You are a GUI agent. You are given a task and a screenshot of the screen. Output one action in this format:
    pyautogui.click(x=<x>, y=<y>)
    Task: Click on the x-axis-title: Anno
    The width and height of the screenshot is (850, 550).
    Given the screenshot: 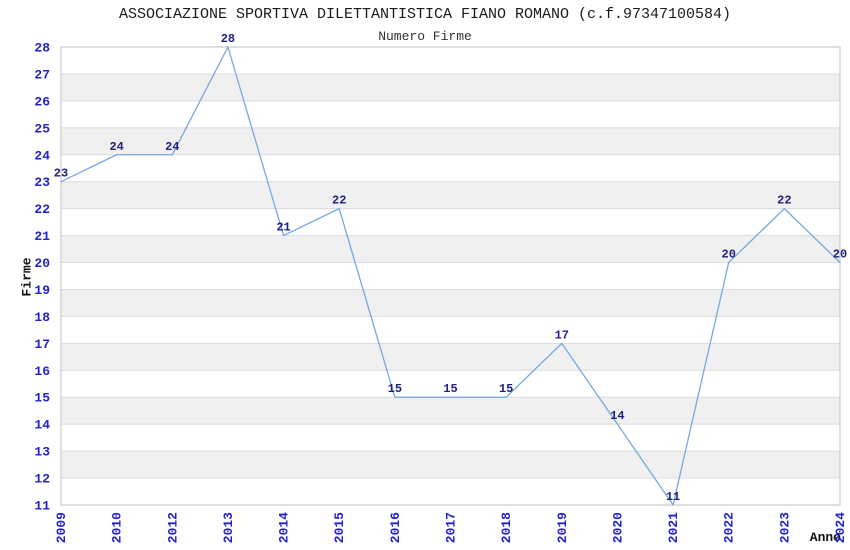 What is the action you would take?
    pyautogui.click(x=825, y=537)
    